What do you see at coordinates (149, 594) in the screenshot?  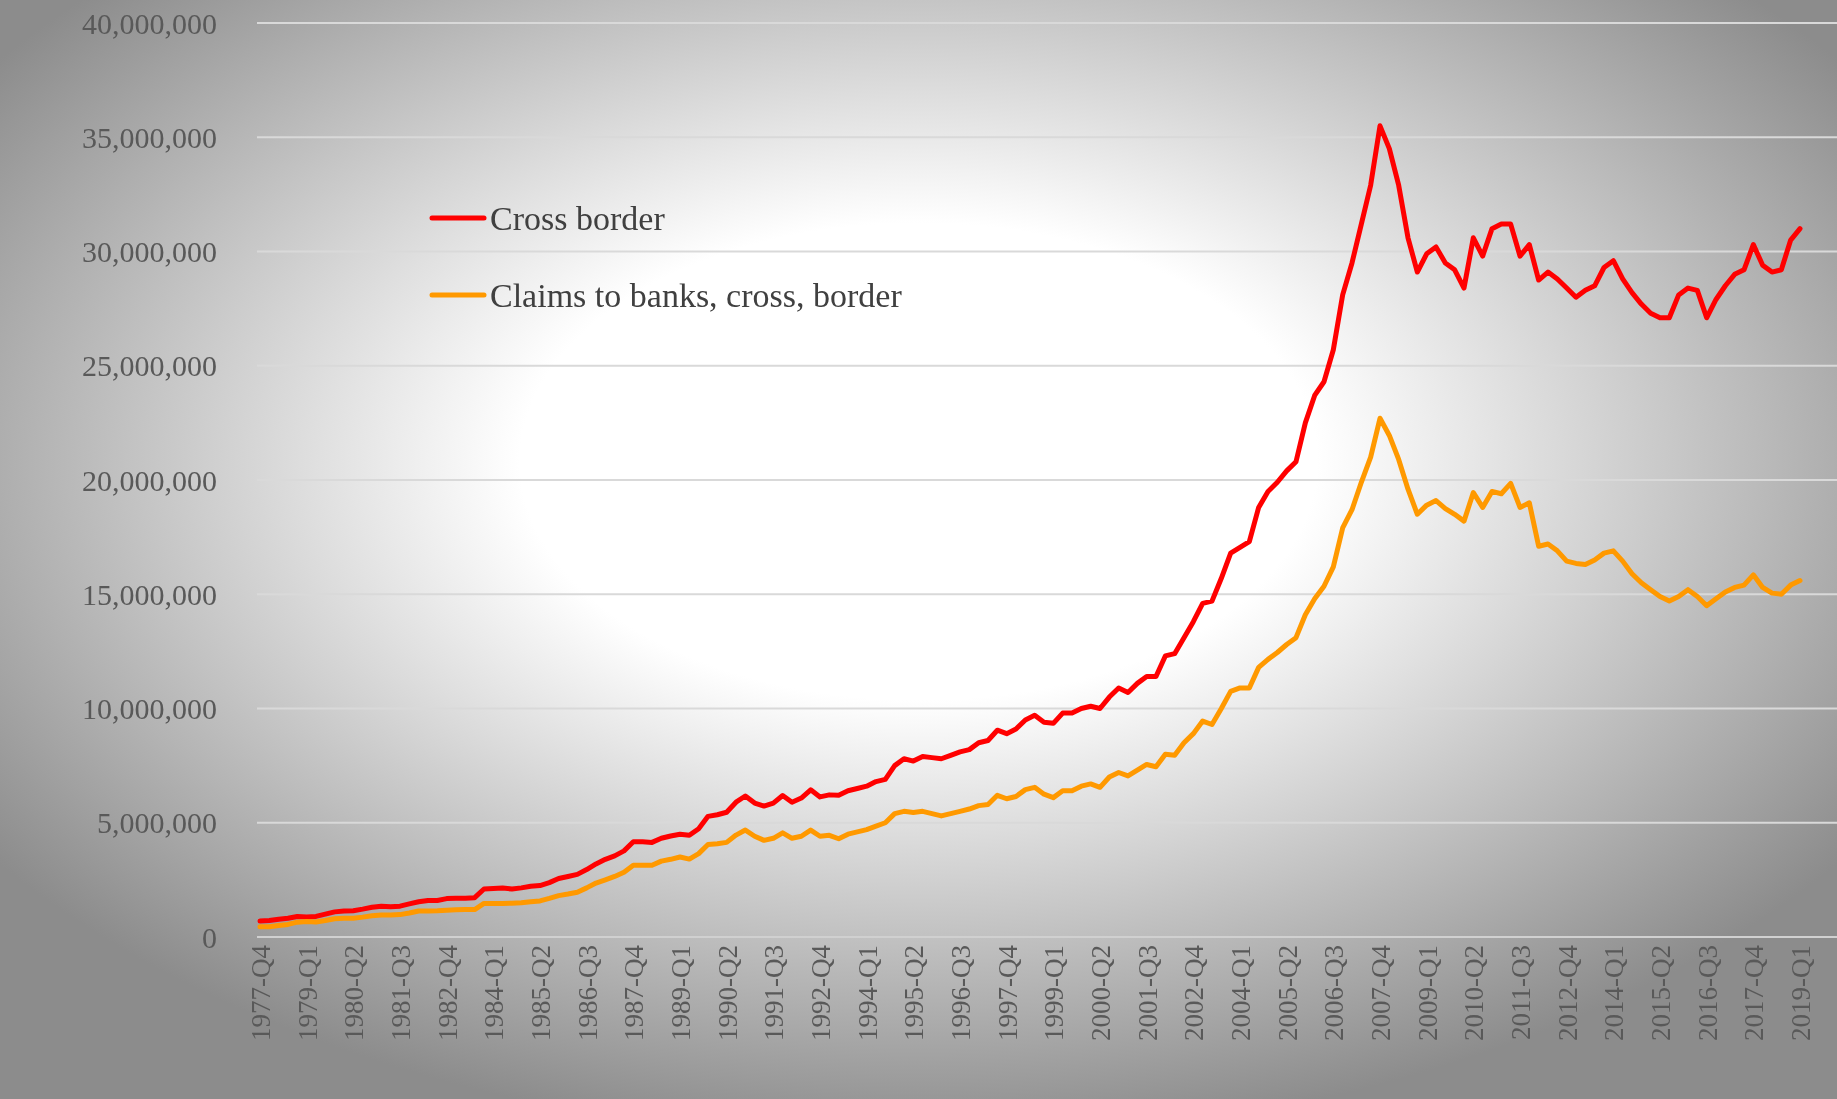 I see `y-tick-label: 15,000,000` at bounding box center [149, 594].